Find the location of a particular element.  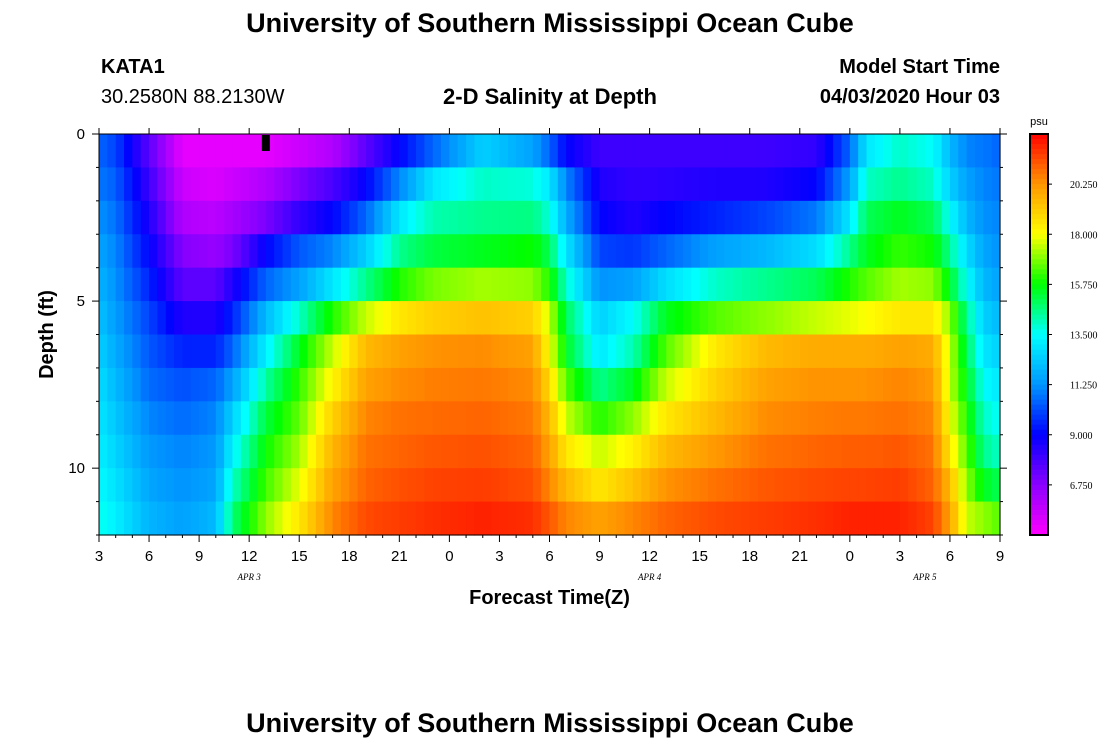

y-tick-label: 10 is located at coordinates (76, 468).